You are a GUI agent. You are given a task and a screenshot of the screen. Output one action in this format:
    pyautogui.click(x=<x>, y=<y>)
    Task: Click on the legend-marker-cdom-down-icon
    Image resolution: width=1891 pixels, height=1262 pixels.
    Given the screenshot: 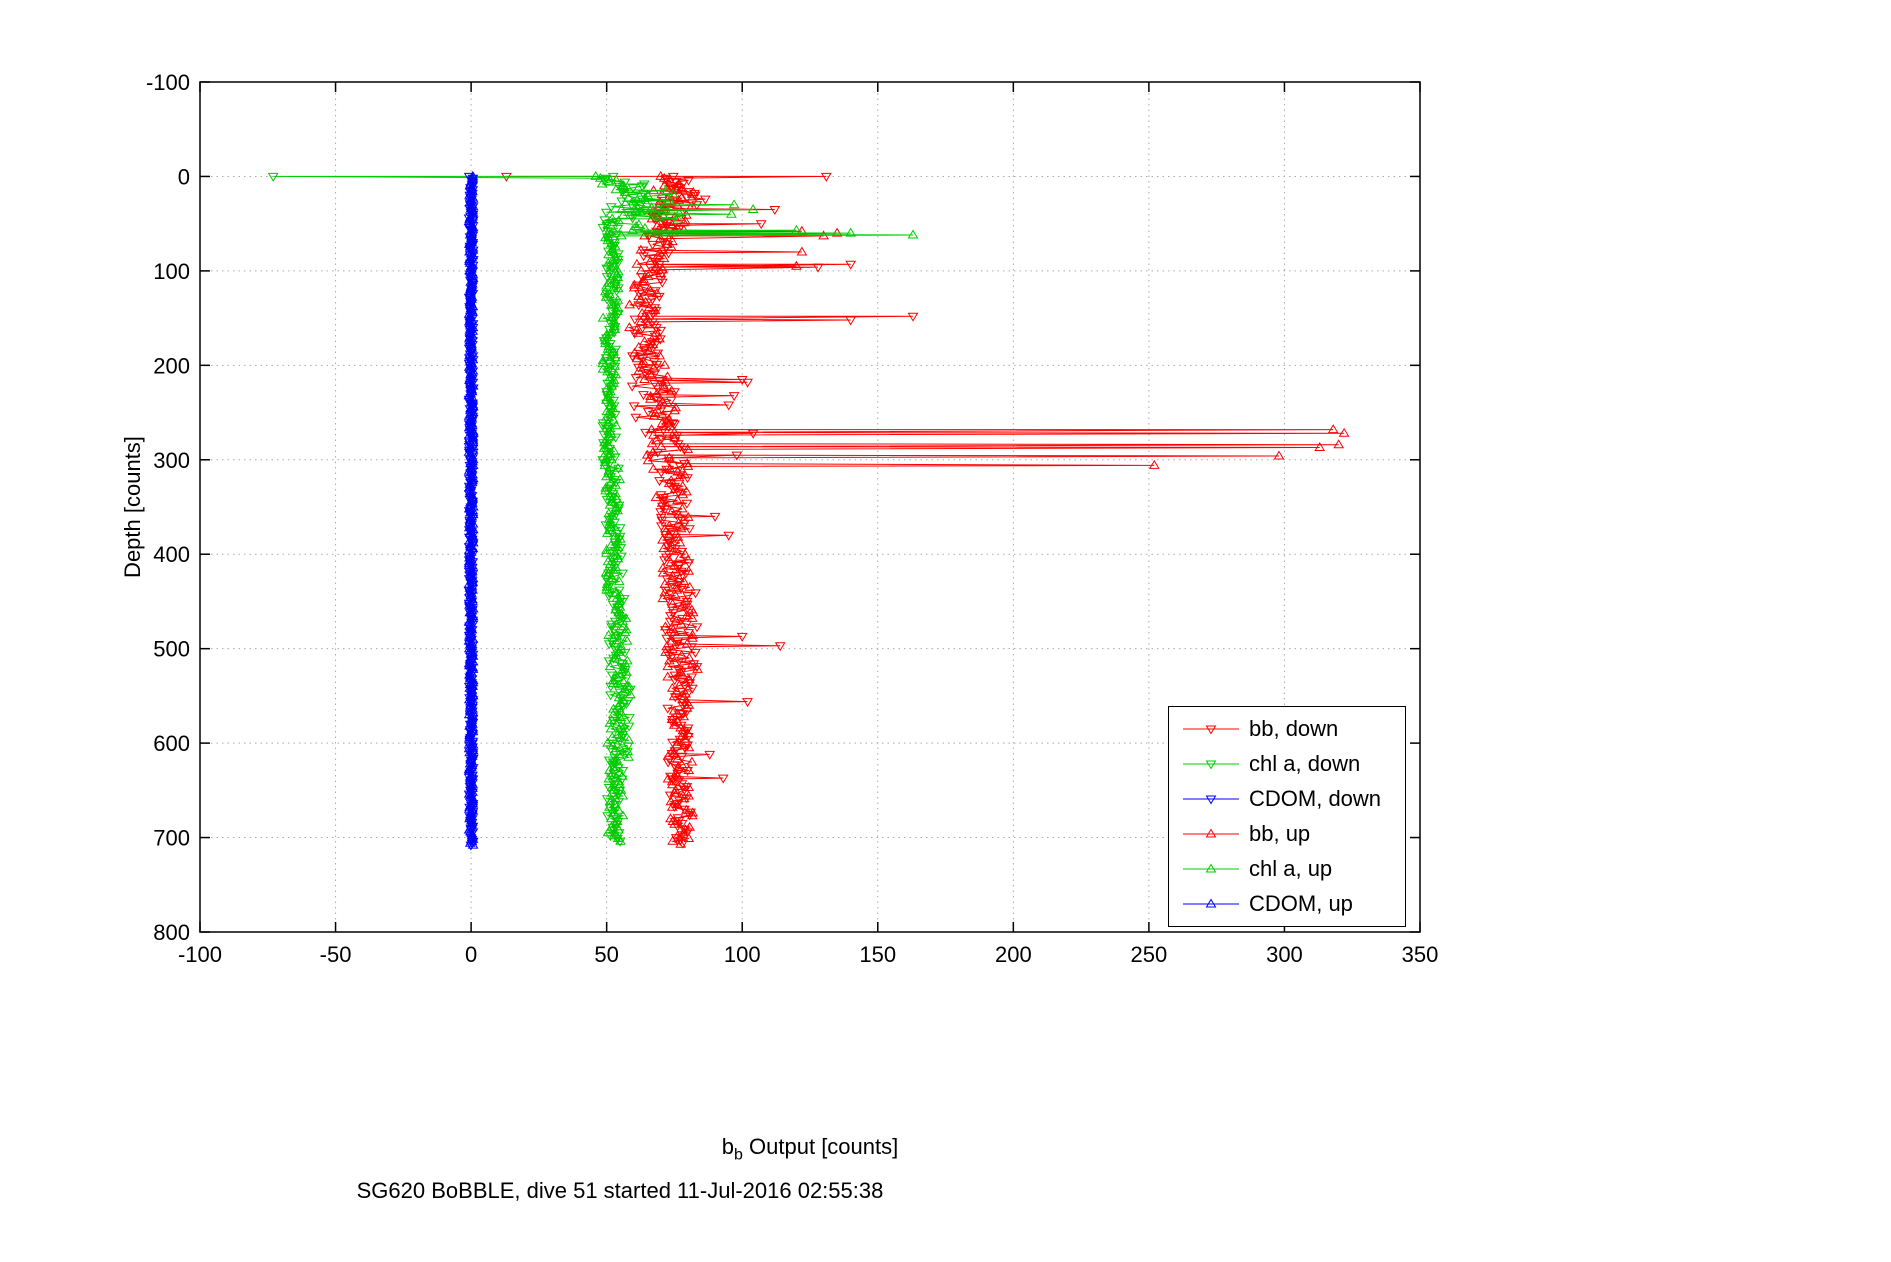 What is the action you would take?
    pyautogui.click(x=1211, y=800)
    